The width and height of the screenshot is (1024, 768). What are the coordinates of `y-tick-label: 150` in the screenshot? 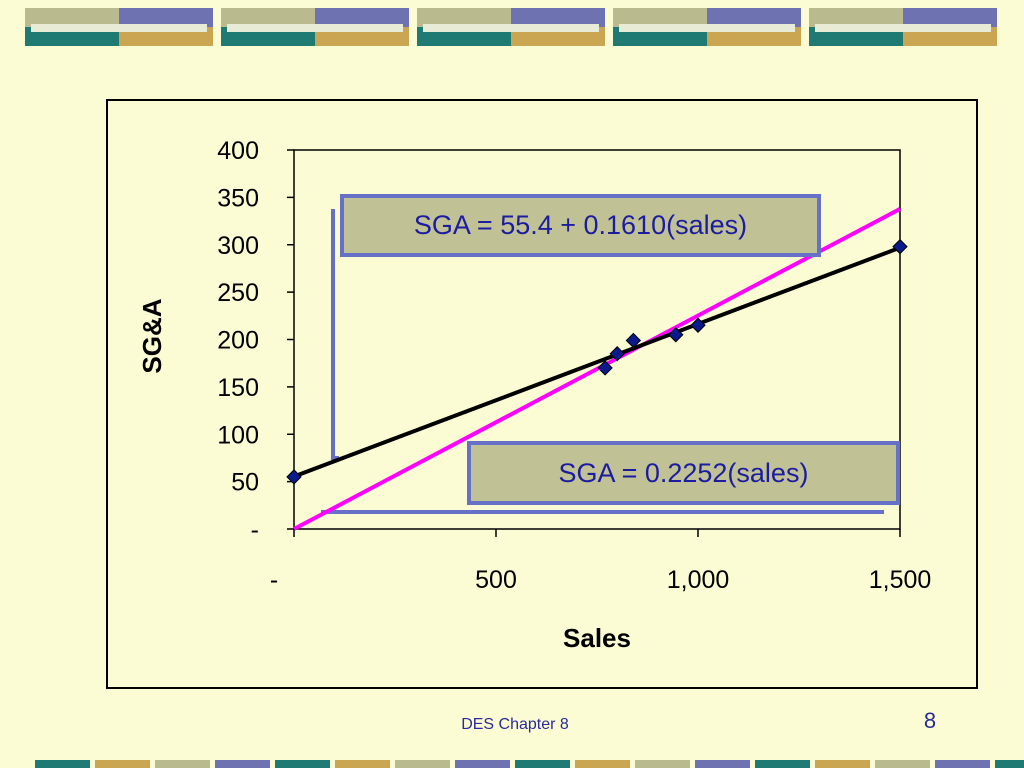 It's located at (238, 388).